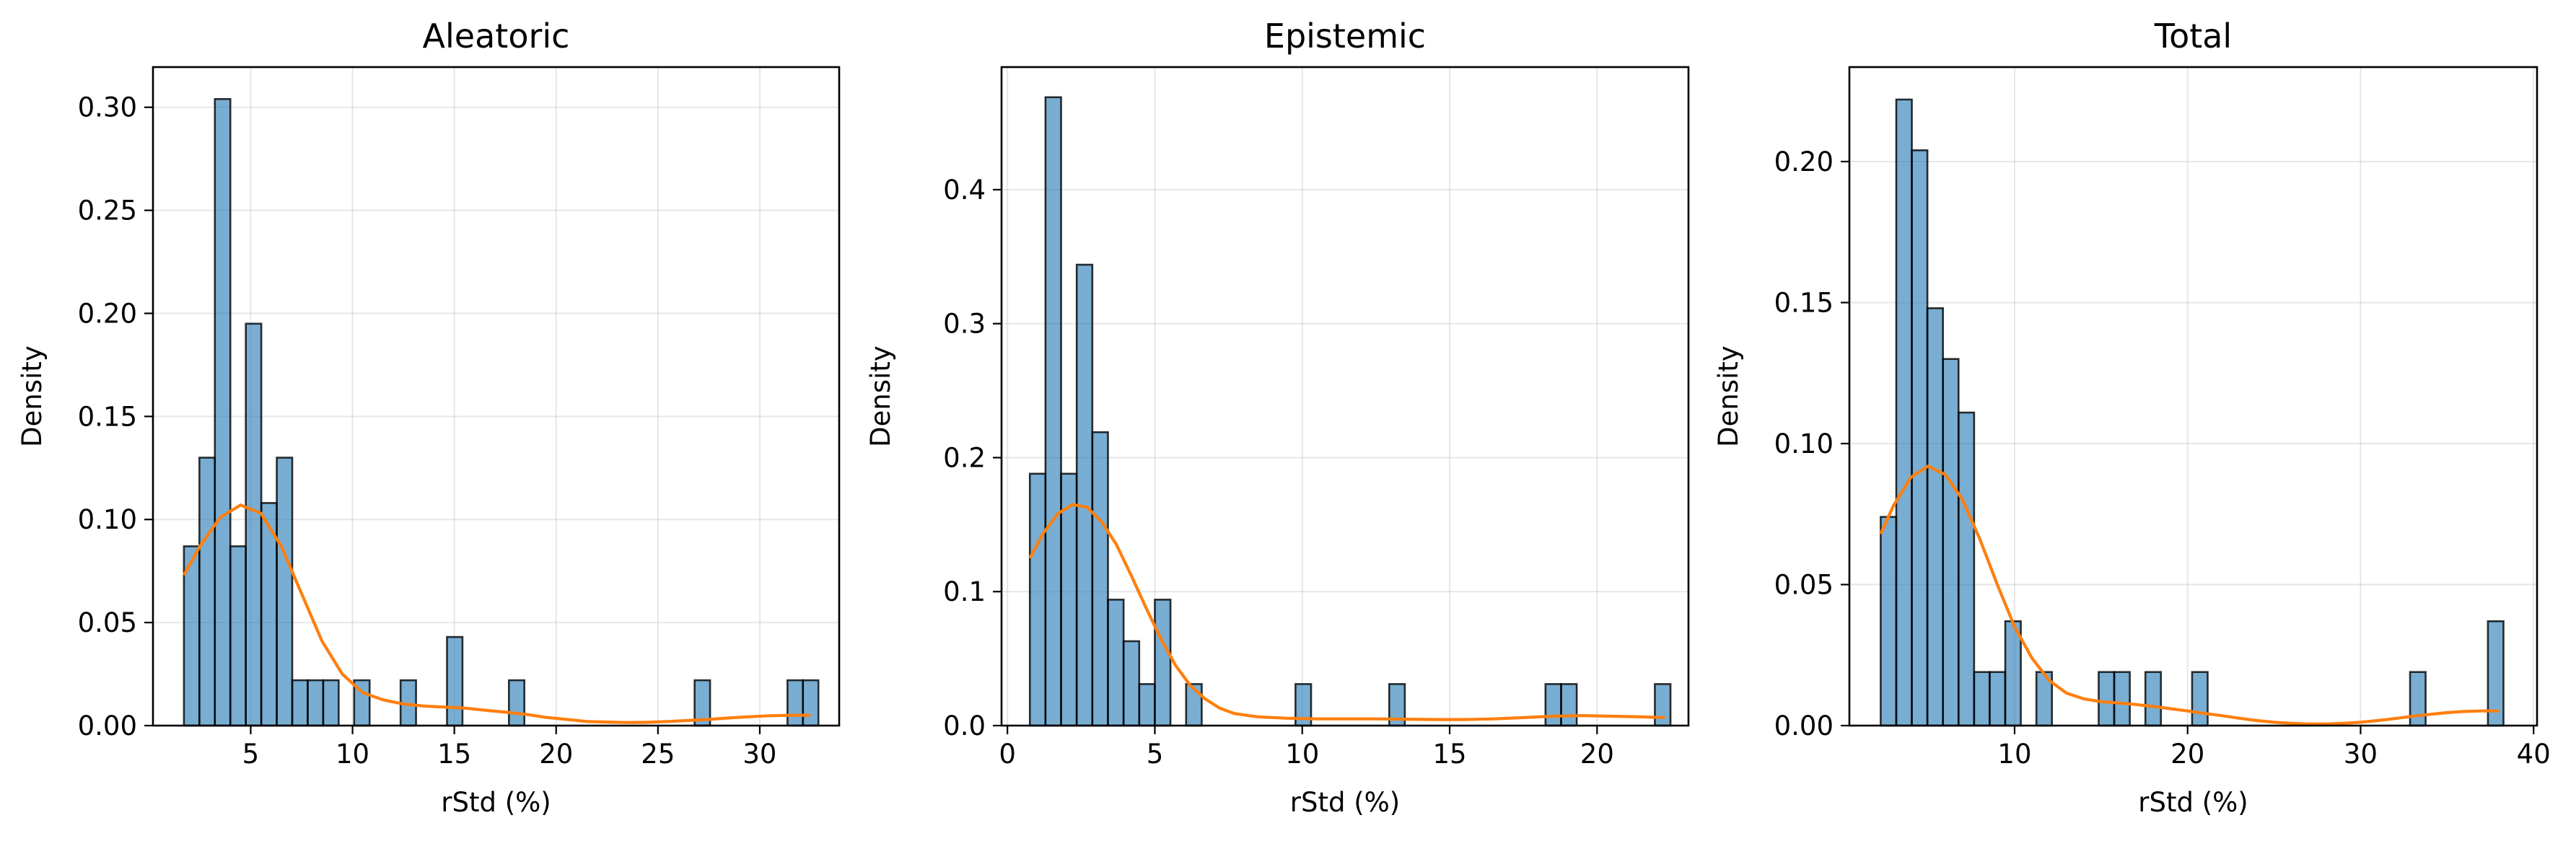  I want to click on y-tick-label: 0.1, so click(964, 591).